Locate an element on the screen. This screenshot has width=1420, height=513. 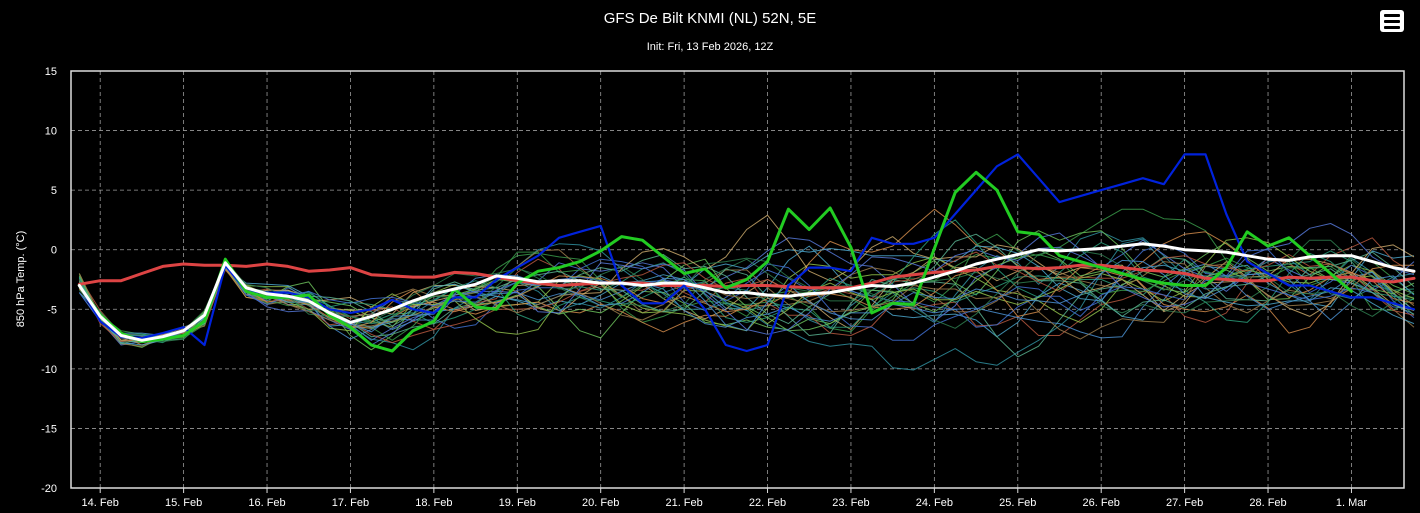
chart-subtitle: Init: Fri, 13 Feb 2026, 12Z is located at coordinates (710, 47).